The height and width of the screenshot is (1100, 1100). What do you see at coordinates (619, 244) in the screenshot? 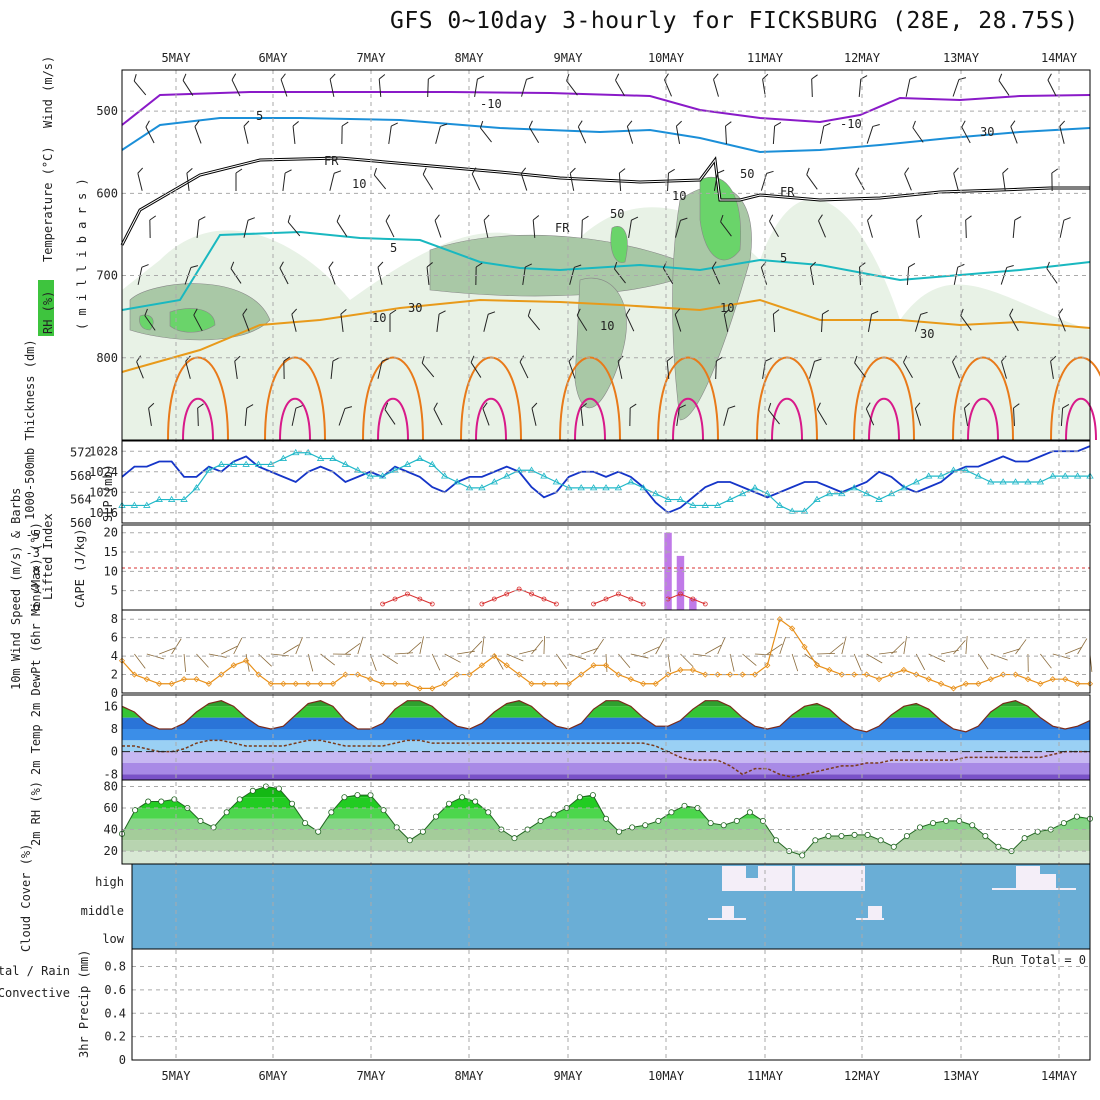
I see `rh-contour-region` at bounding box center [619, 244].